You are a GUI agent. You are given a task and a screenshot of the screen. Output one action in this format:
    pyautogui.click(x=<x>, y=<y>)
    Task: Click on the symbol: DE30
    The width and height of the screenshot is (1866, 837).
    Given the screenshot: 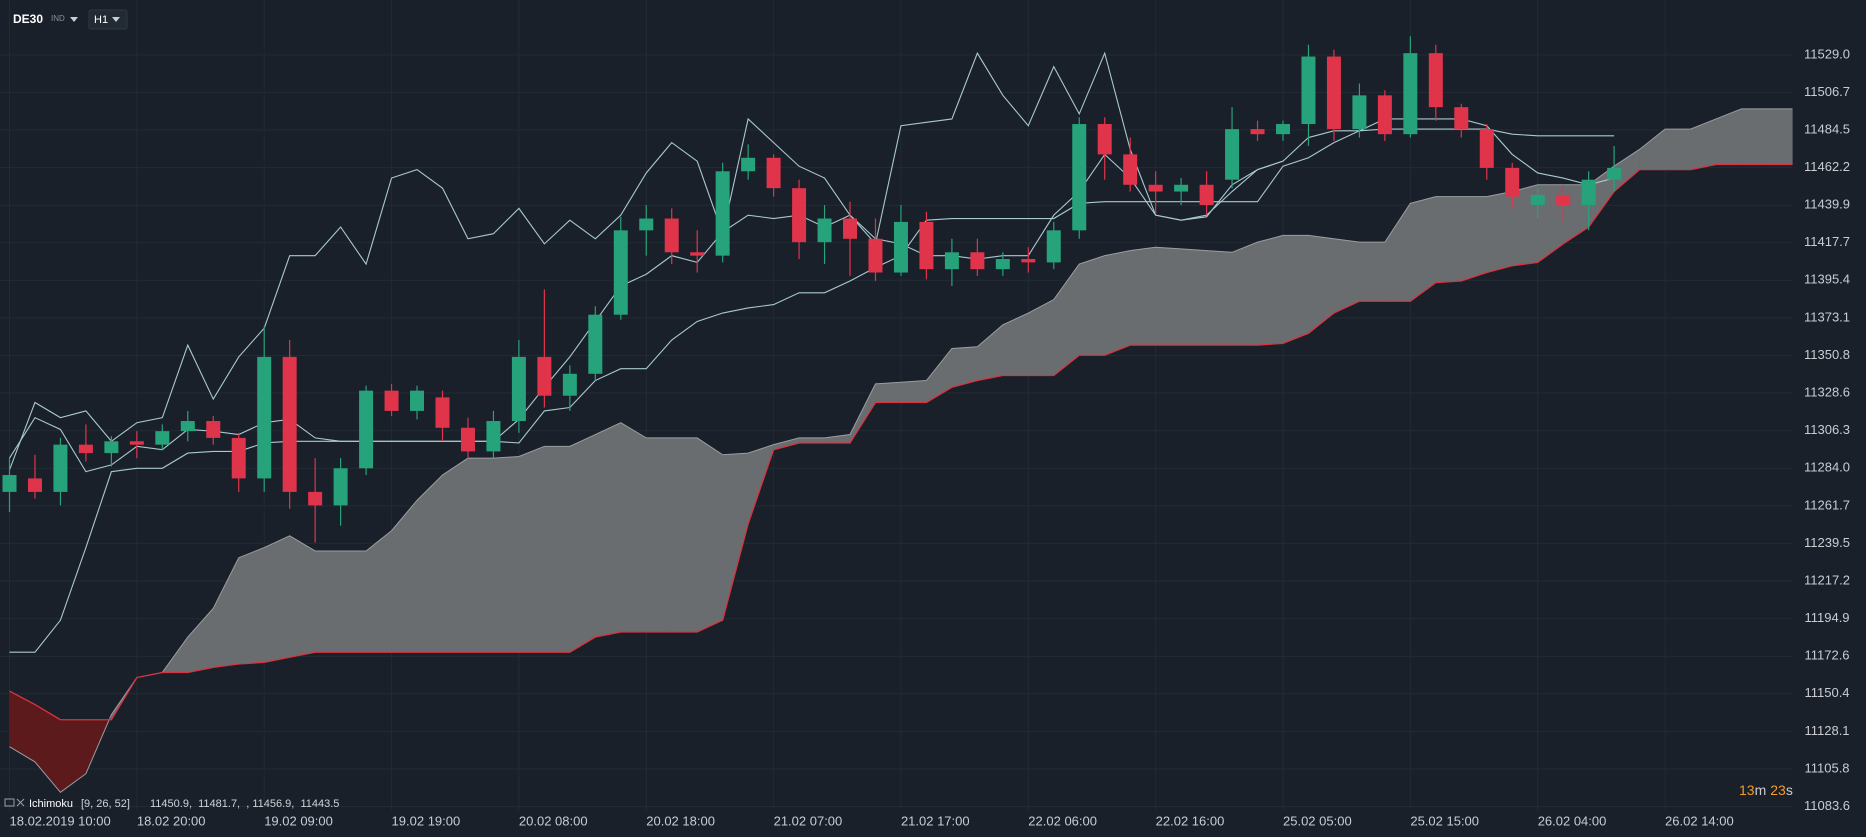 What is the action you would take?
    pyautogui.click(x=28, y=19)
    